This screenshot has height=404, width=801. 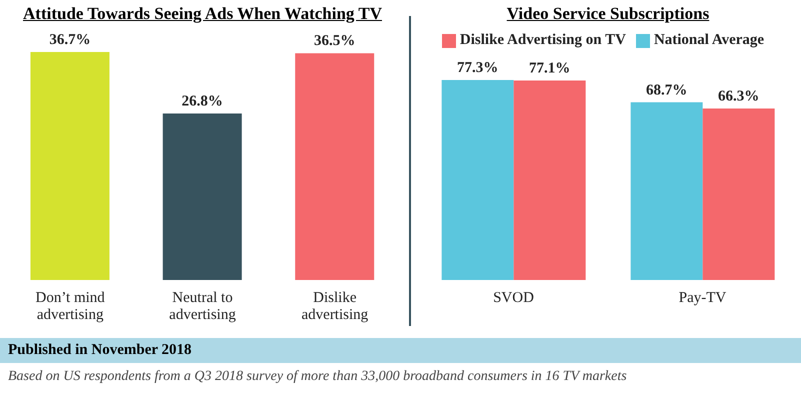 What do you see at coordinates (70, 40) in the screenshot?
I see `data-label: 36.7%` at bounding box center [70, 40].